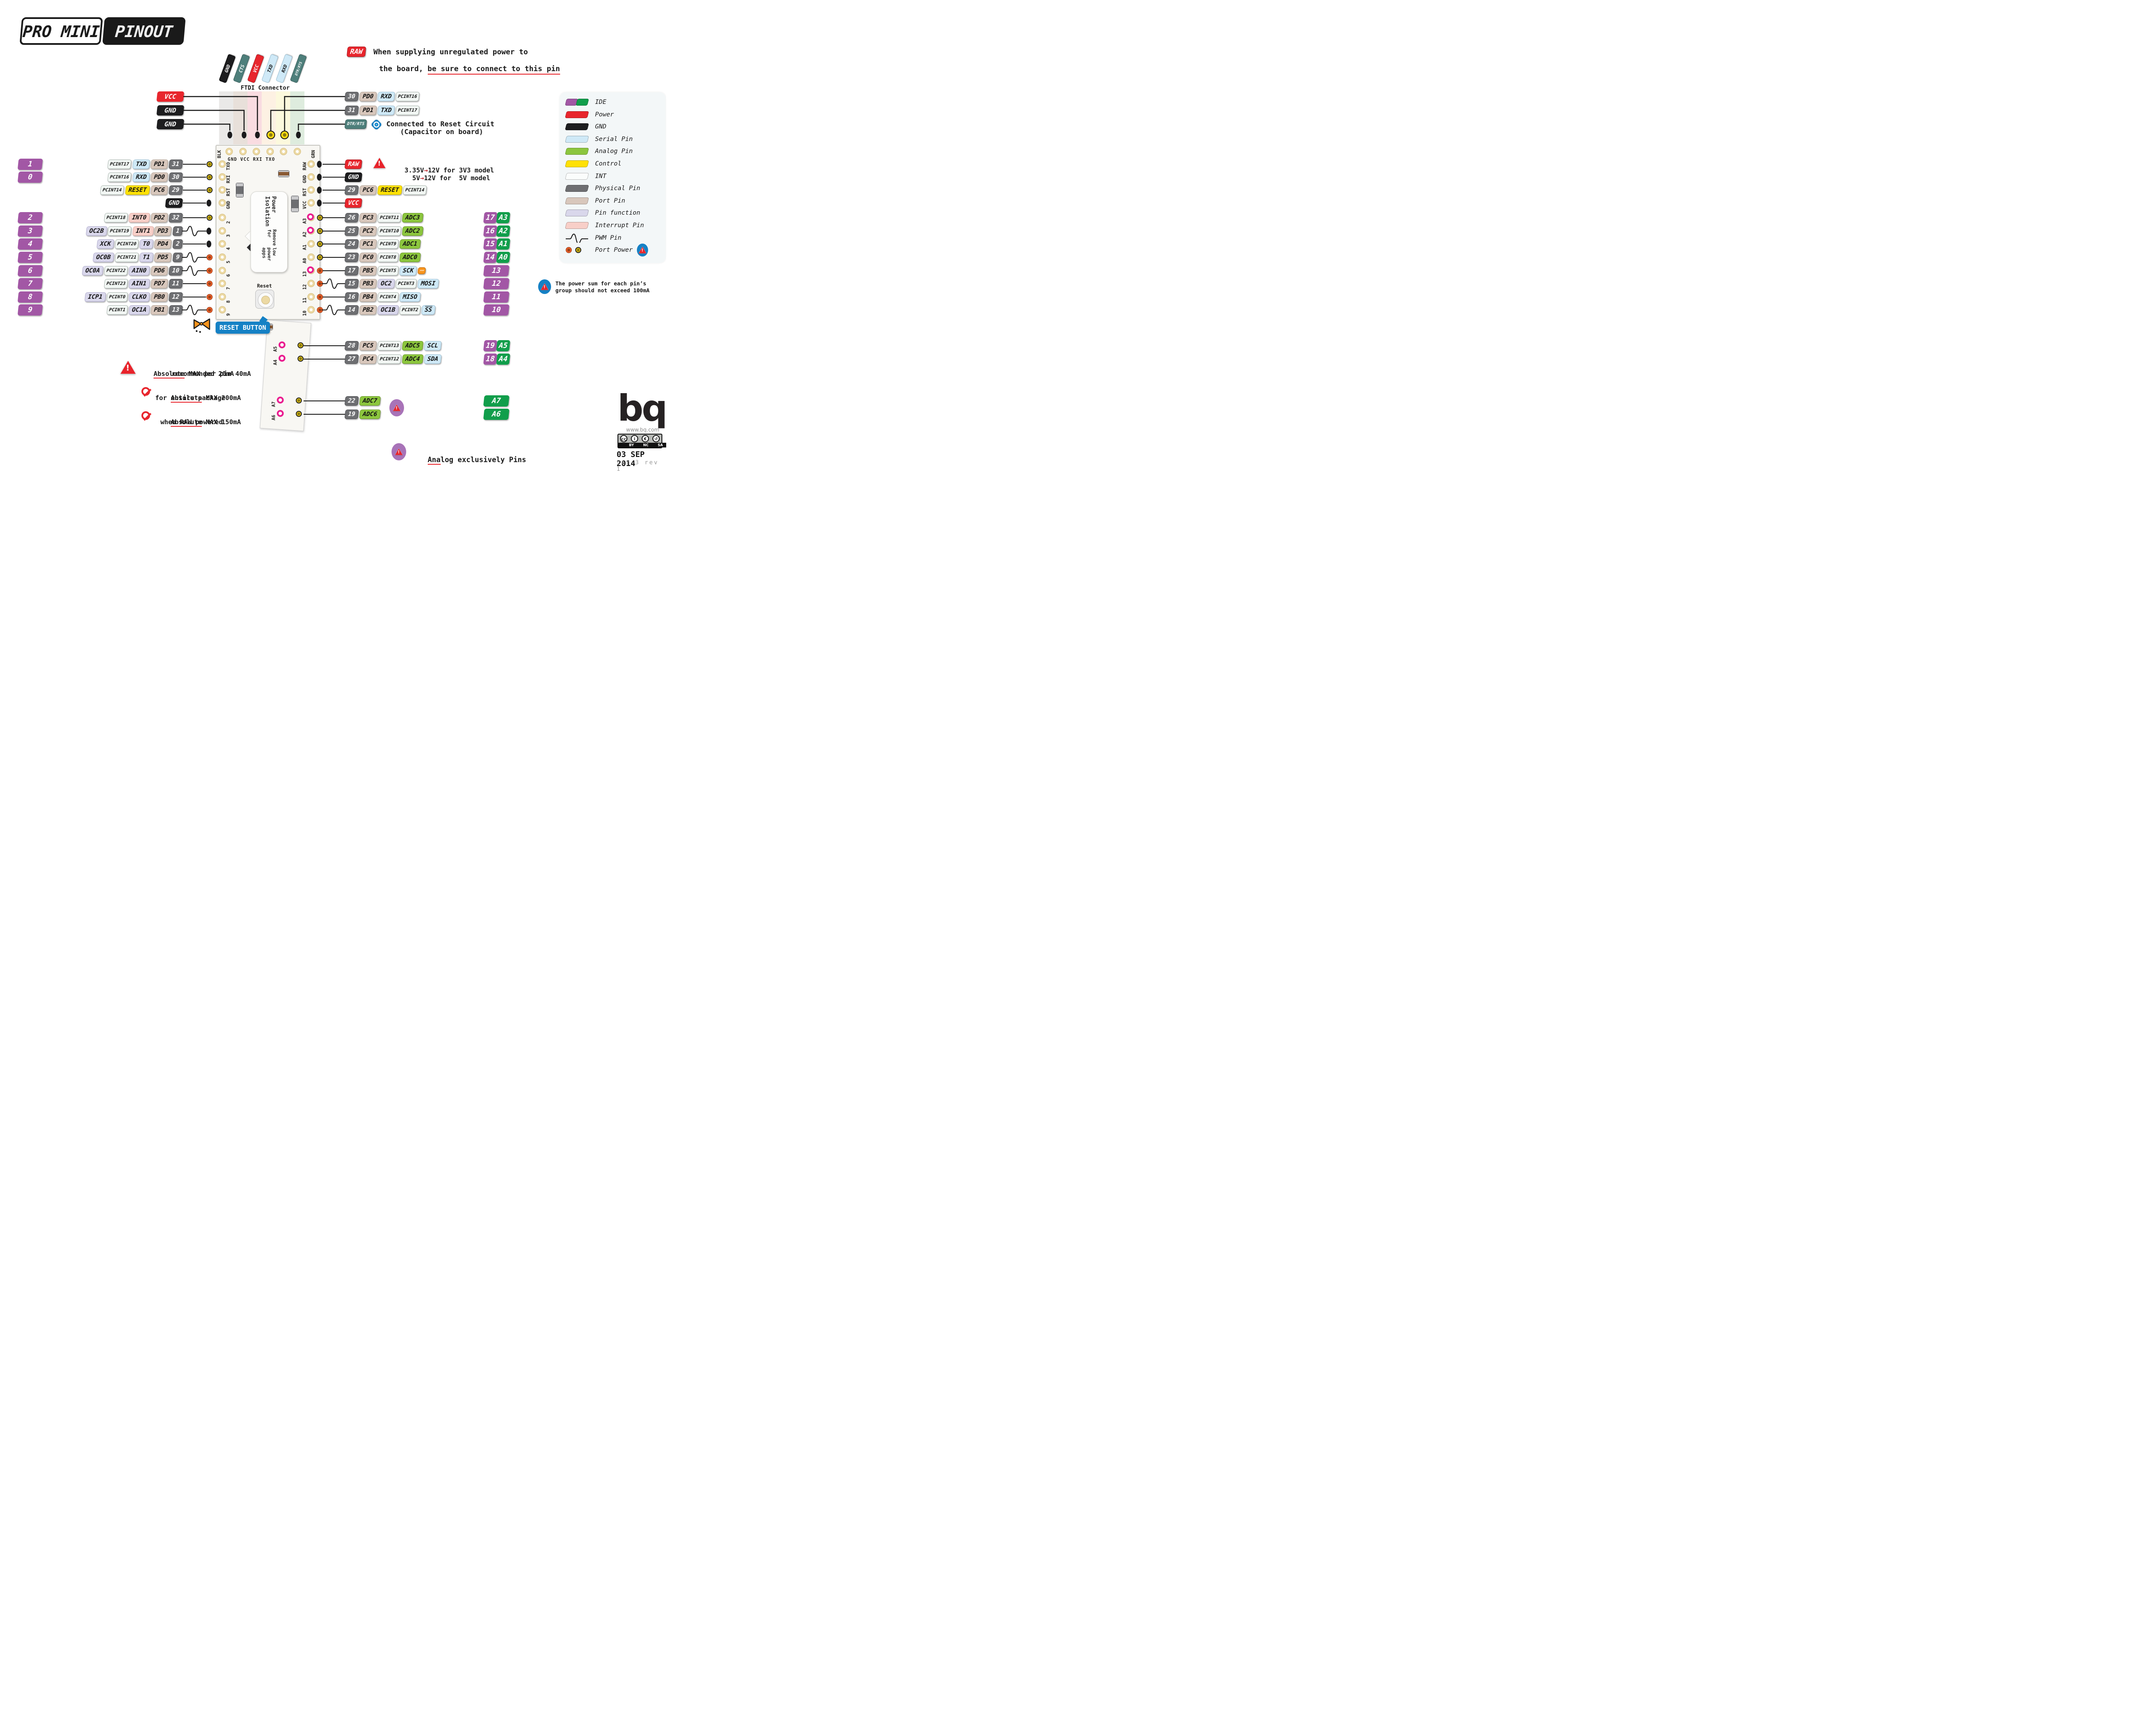 The height and width of the screenshot is (1711, 2156). Describe the element at coordinates (351, 414) in the screenshot. I see `pin-badge-19: 19` at that location.